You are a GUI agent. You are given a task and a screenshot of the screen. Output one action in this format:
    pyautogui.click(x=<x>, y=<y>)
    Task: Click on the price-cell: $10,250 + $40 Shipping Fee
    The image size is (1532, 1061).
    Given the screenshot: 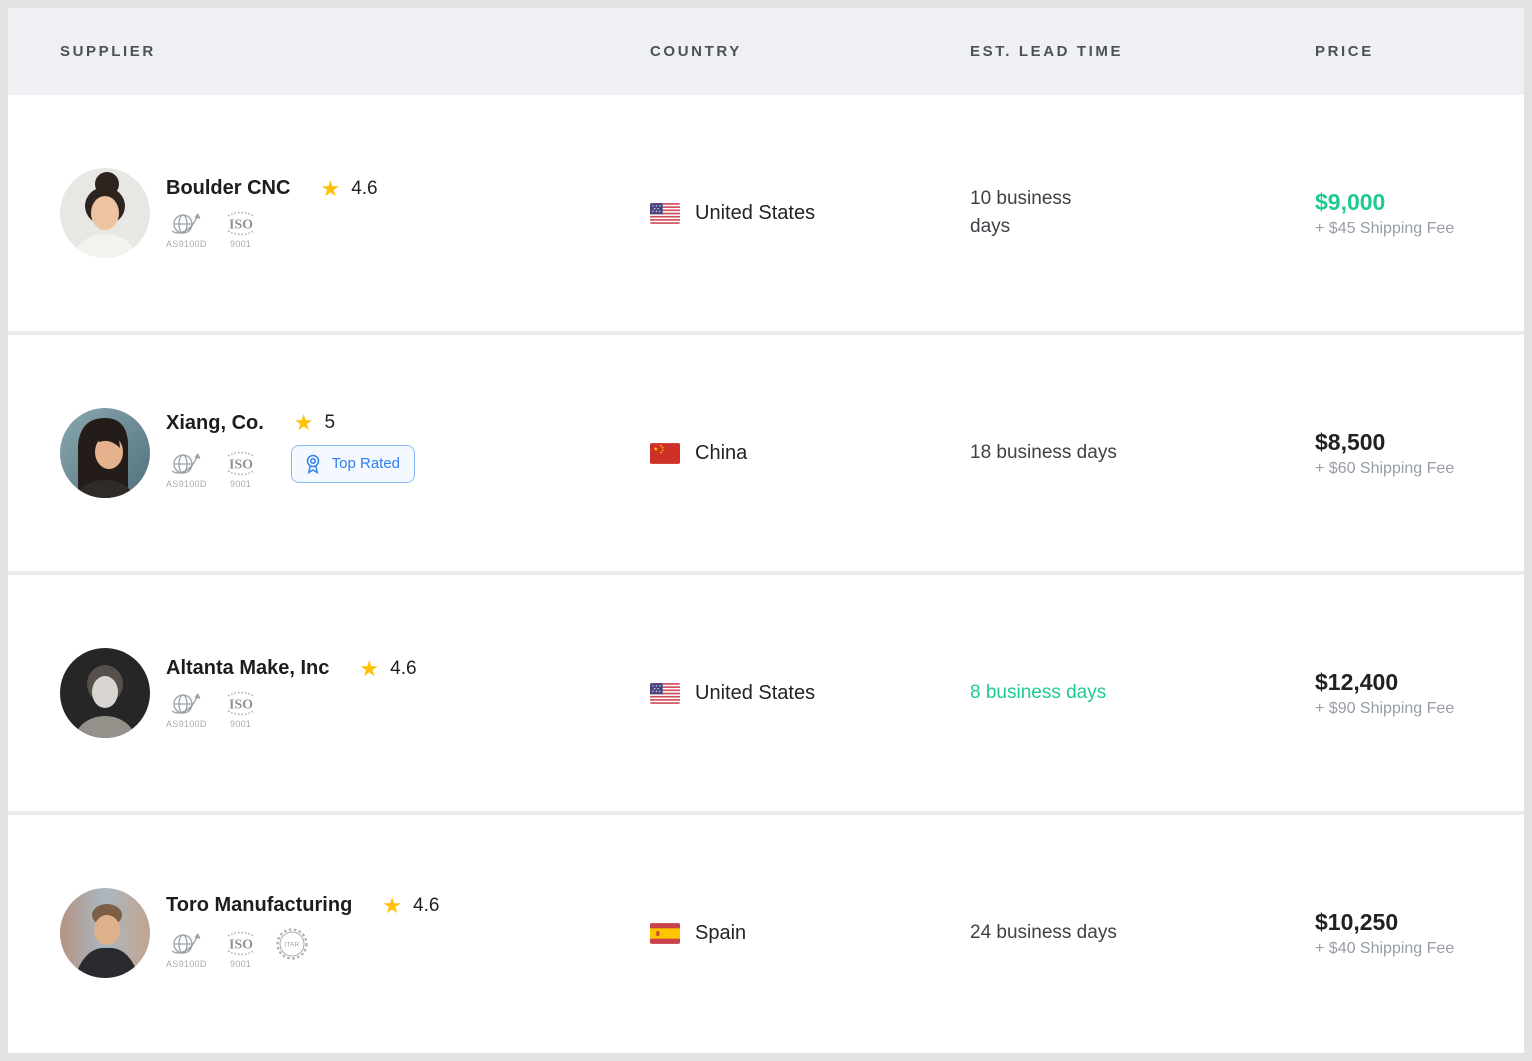 What is the action you would take?
    pyautogui.click(x=1419, y=933)
    